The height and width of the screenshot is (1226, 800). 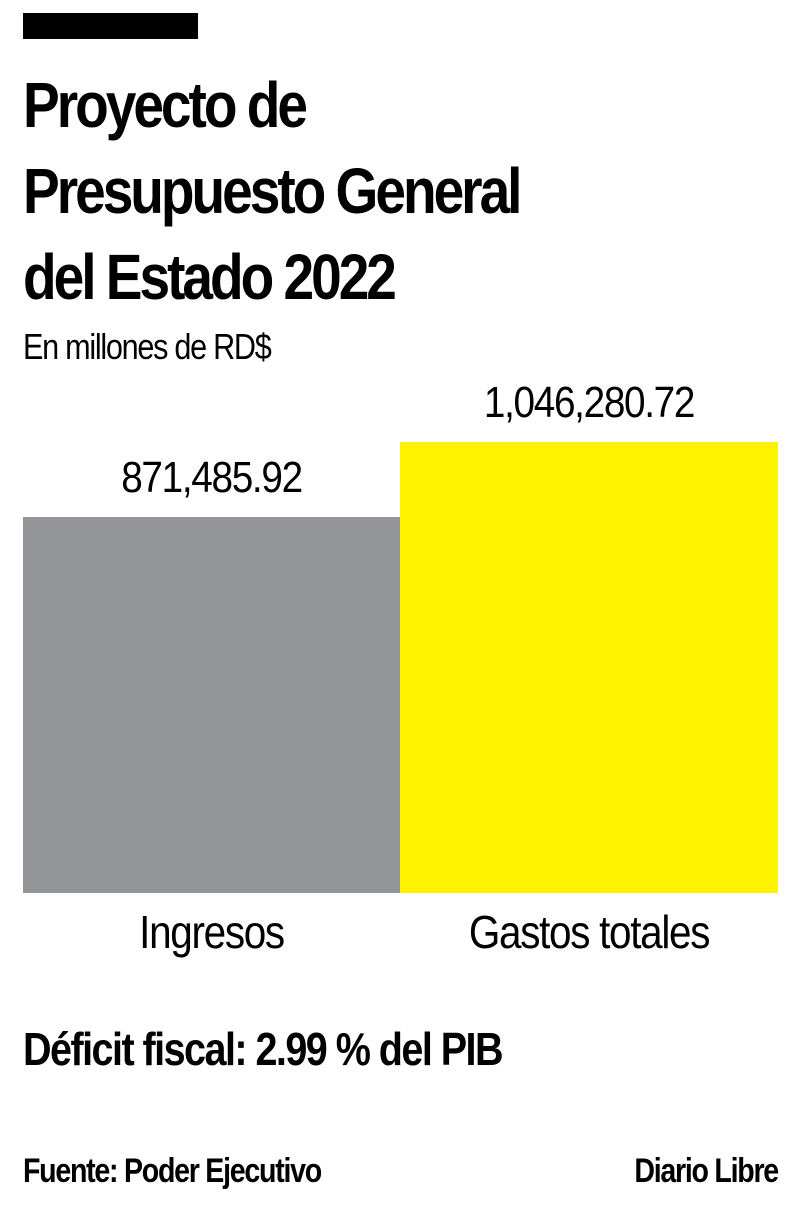 I want to click on publisher-brand: Diario Libre, so click(x=706, y=1171).